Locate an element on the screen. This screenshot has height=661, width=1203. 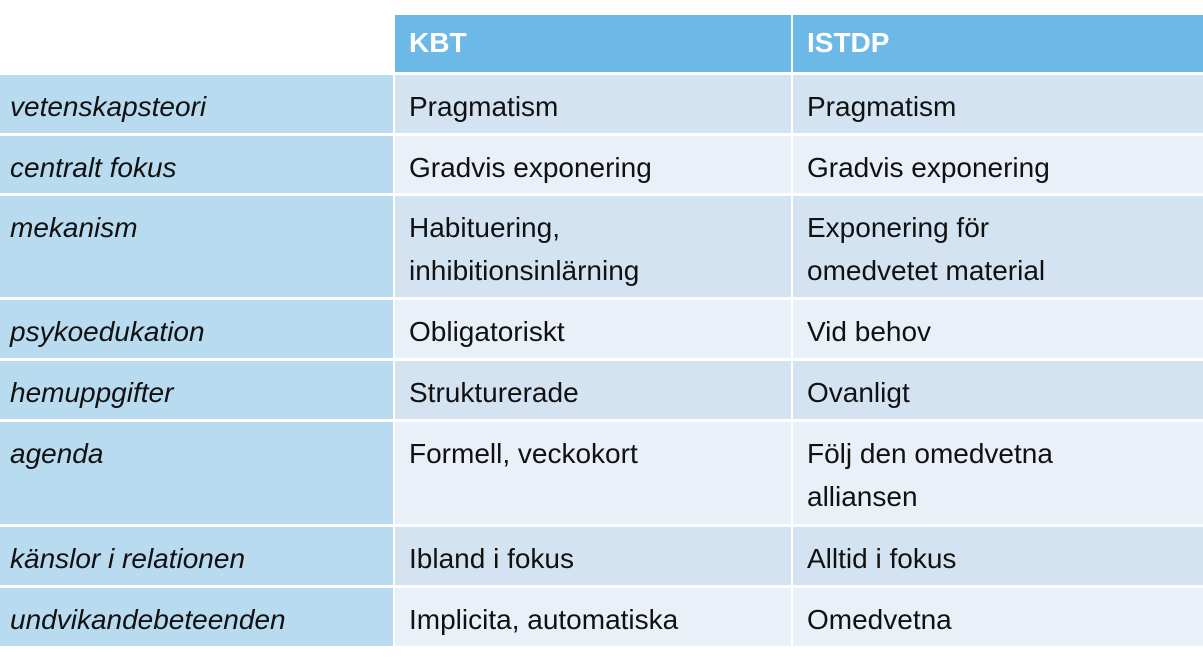
row-label: vetenskapsteori is located at coordinates (196, 104).